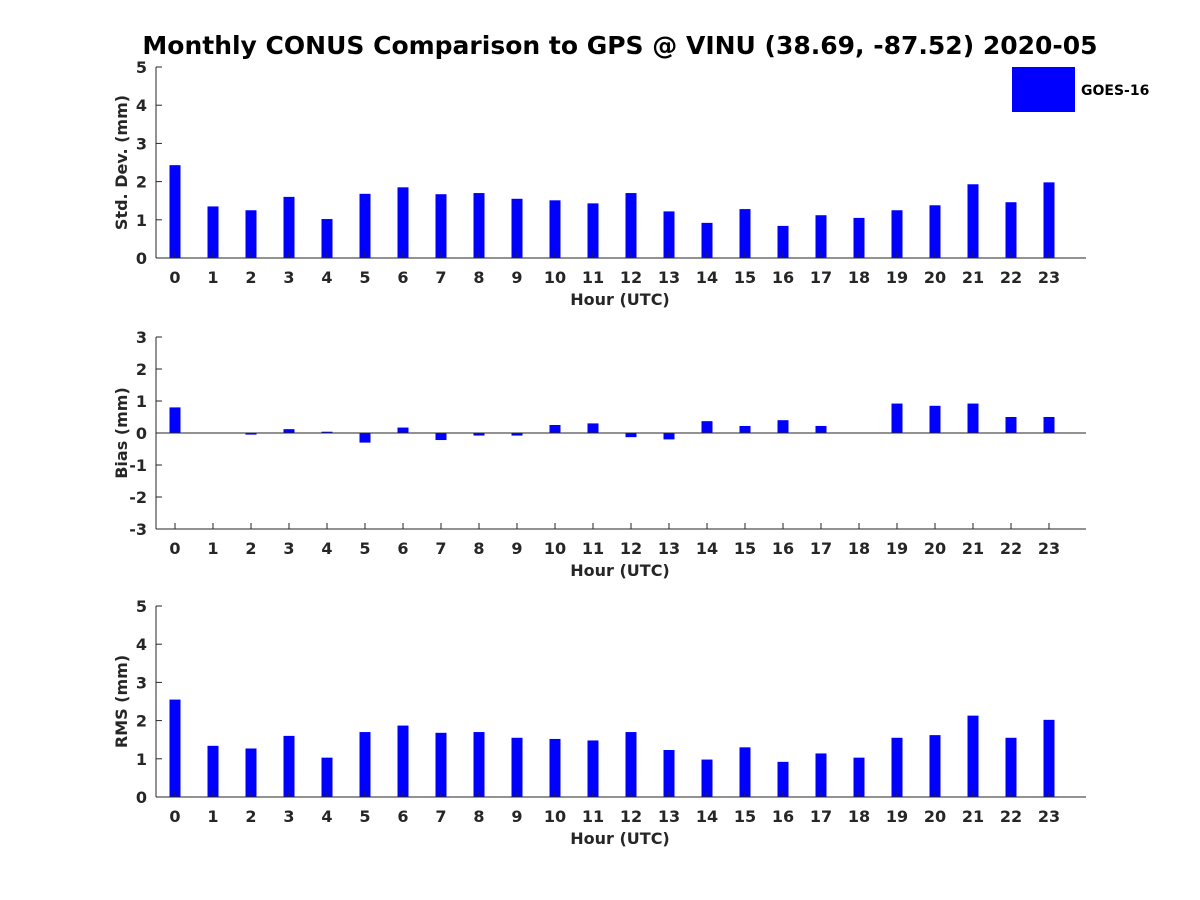 The height and width of the screenshot is (900, 1200). I want to click on rms-x-tick-label: 16, so click(783, 816).